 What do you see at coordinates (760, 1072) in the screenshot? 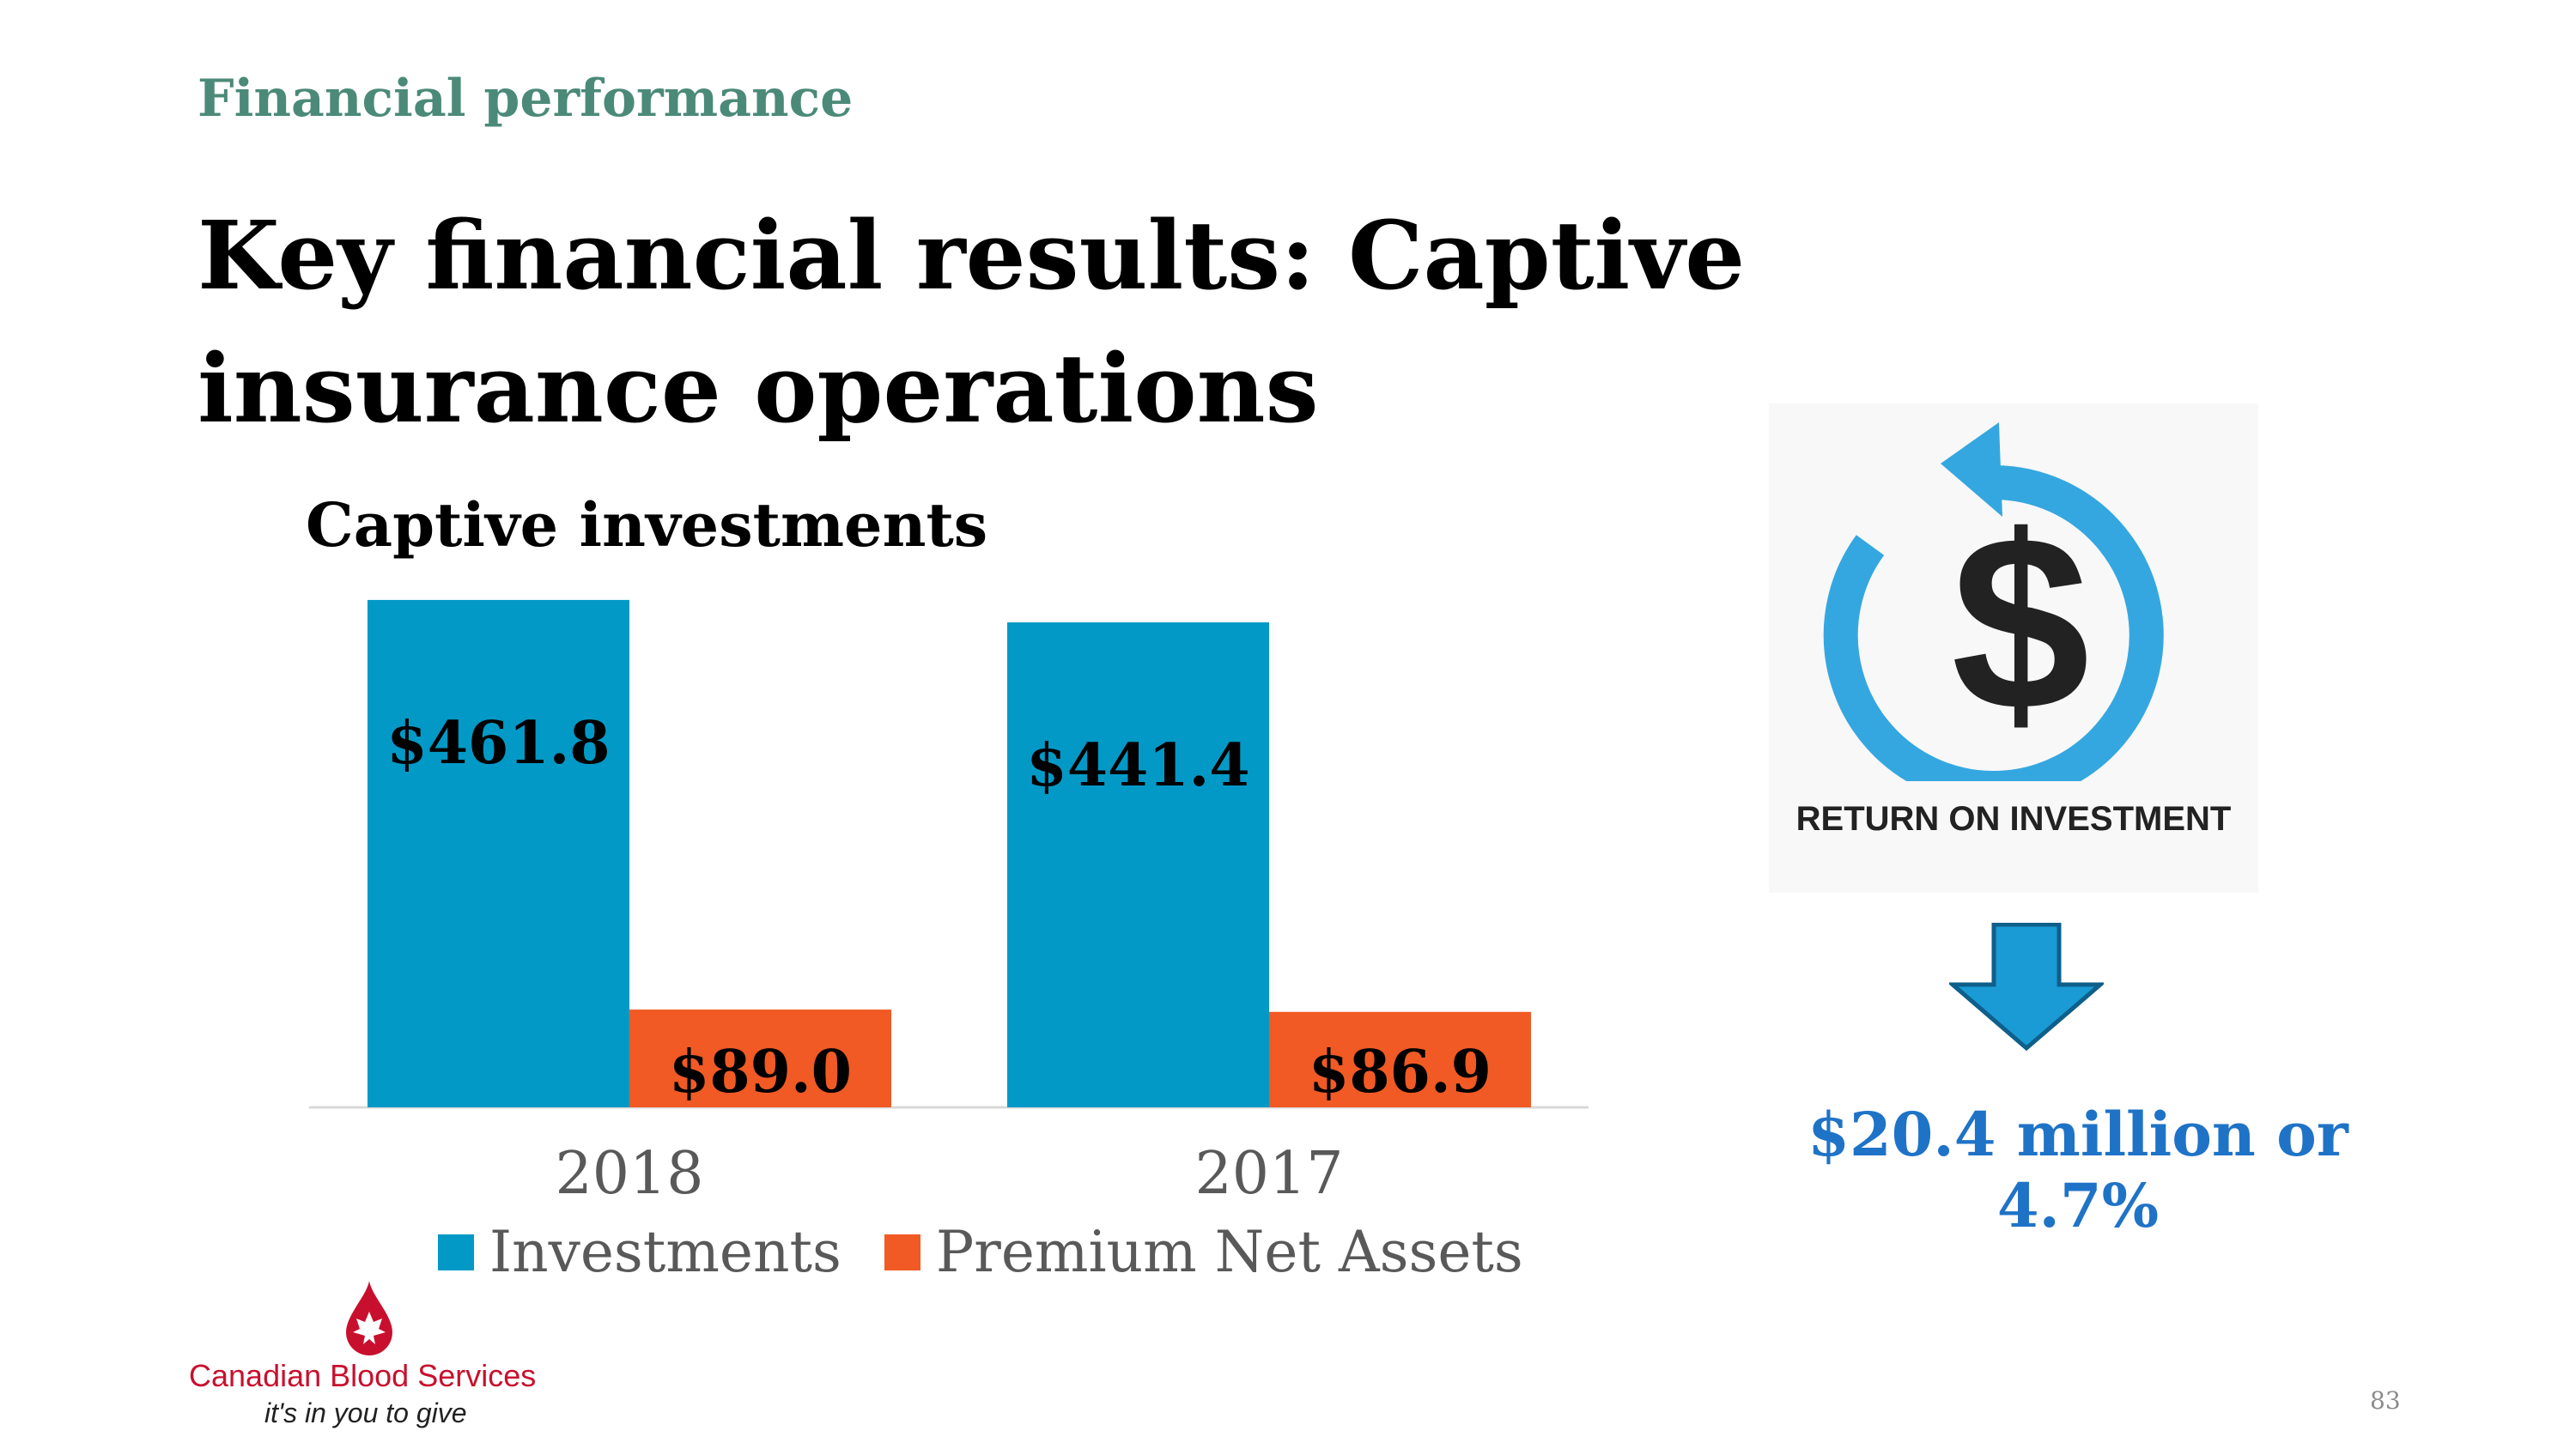
I see `data-label-premium-net-assets-2018: $89.0` at bounding box center [760, 1072].